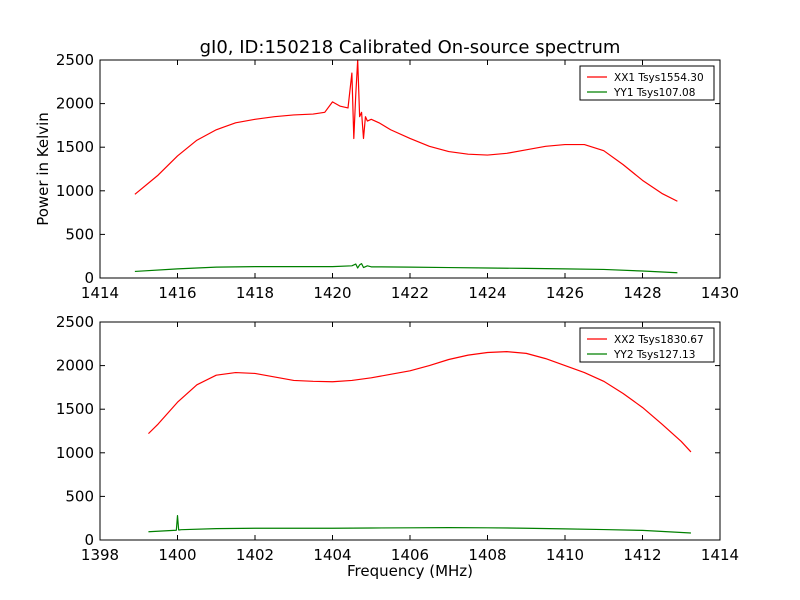 The width and height of the screenshot is (800, 600). Describe the element at coordinates (654, 93) in the screenshot. I see `top-legend-label-2: YY1 Tsys107.08` at that location.